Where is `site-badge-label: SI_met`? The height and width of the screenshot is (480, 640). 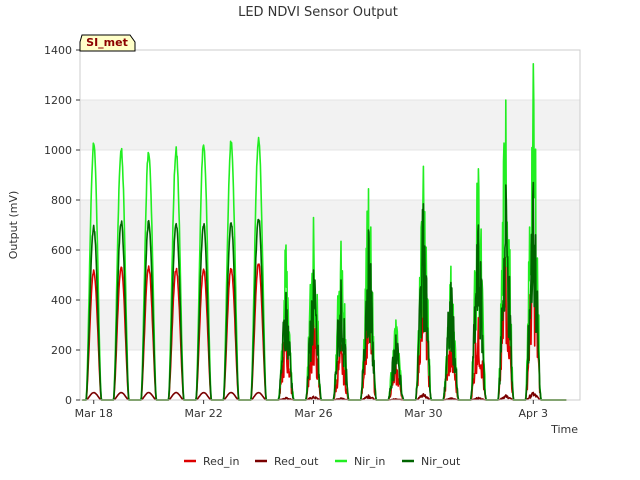 site-badge-label: SI_met is located at coordinates (107, 42).